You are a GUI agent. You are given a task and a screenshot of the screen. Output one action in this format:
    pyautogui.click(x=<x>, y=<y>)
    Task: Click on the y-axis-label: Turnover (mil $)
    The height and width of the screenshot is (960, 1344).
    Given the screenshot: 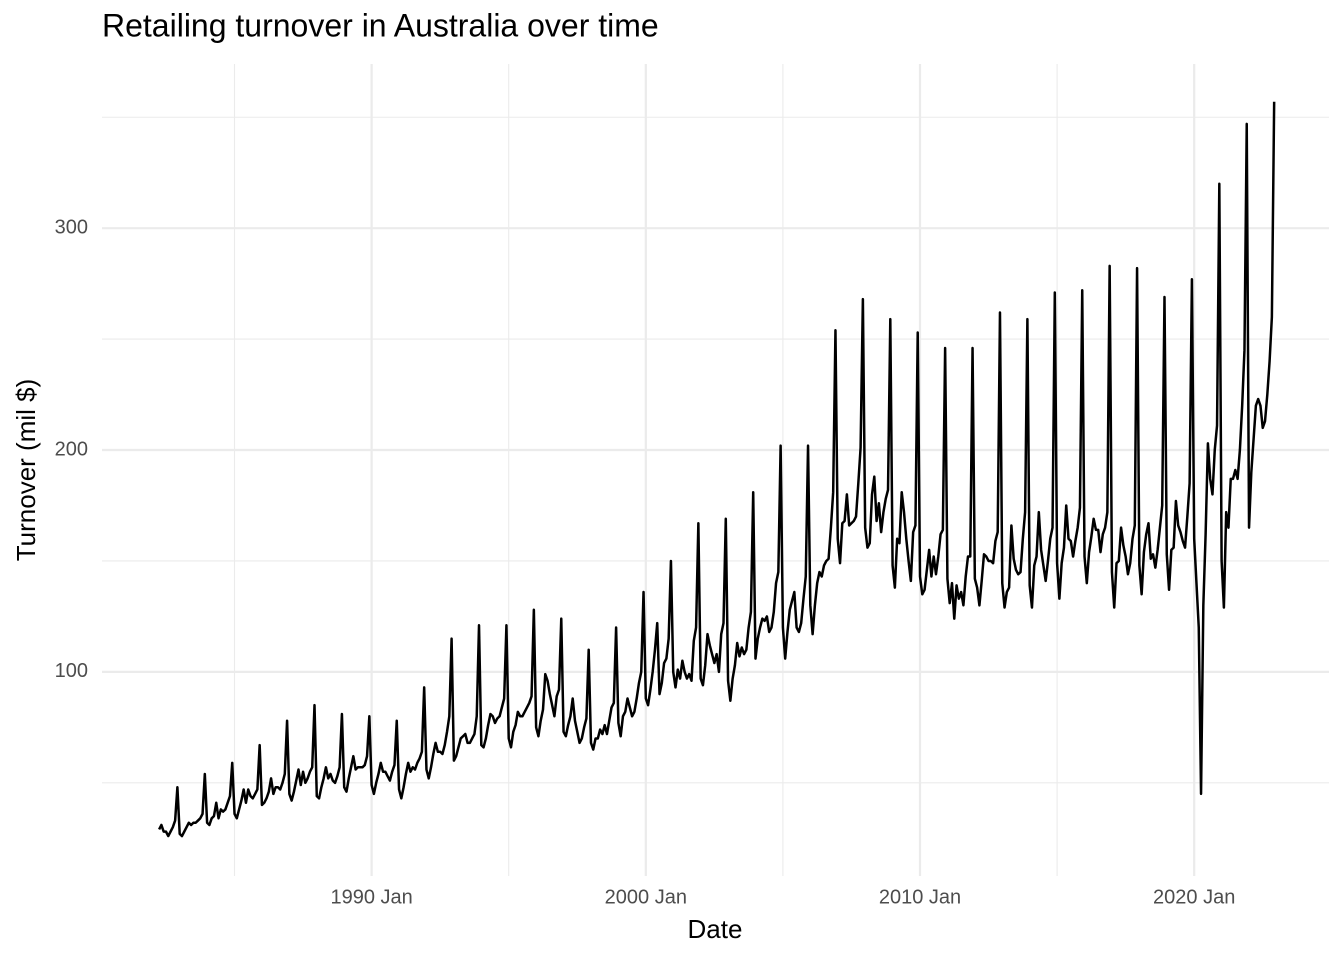 What is the action you would take?
    pyautogui.click(x=26, y=470)
    